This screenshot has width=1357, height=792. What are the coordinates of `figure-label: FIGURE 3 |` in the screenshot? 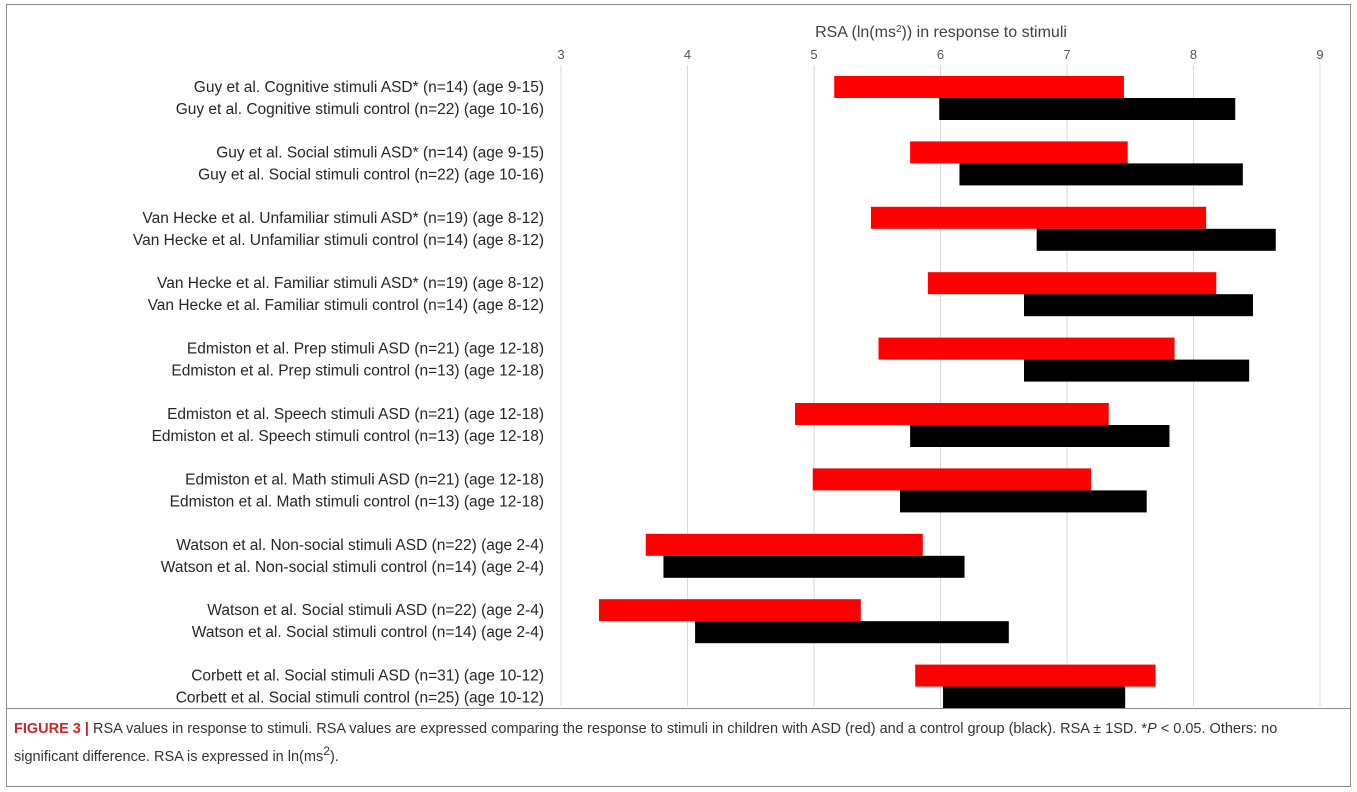 It's located at (51, 729).